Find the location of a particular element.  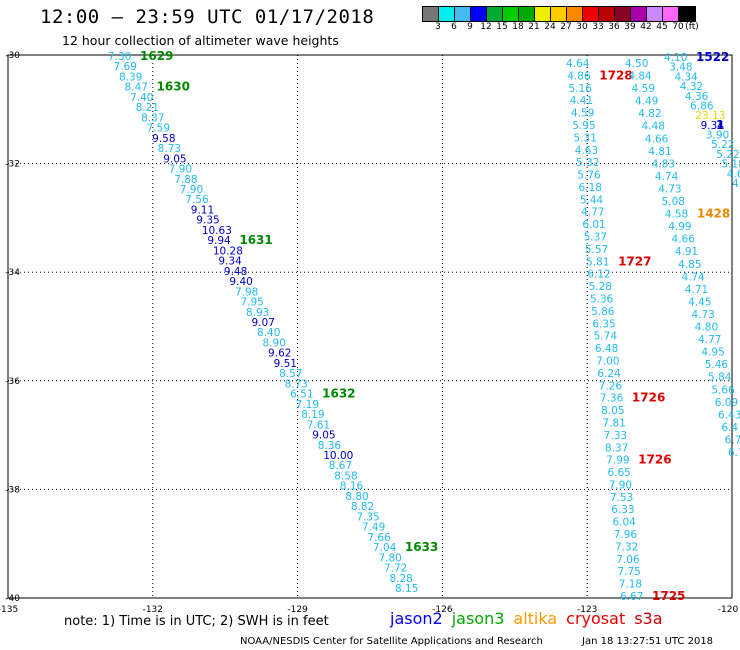

wave-height-value: 8.37 is located at coordinates (152, 118).